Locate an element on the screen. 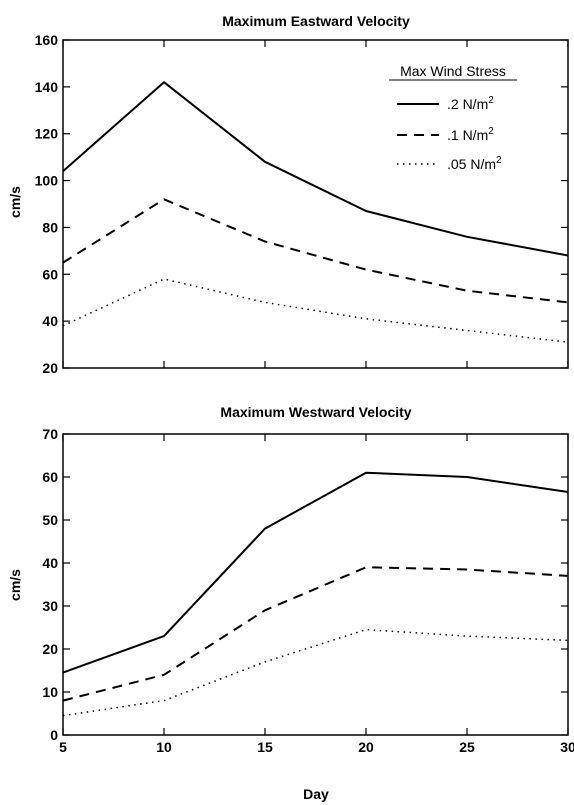 Image resolution: width=574 pixels, height=805 pixels. y-tick-label: 50 is located at coordinates (50, 520).